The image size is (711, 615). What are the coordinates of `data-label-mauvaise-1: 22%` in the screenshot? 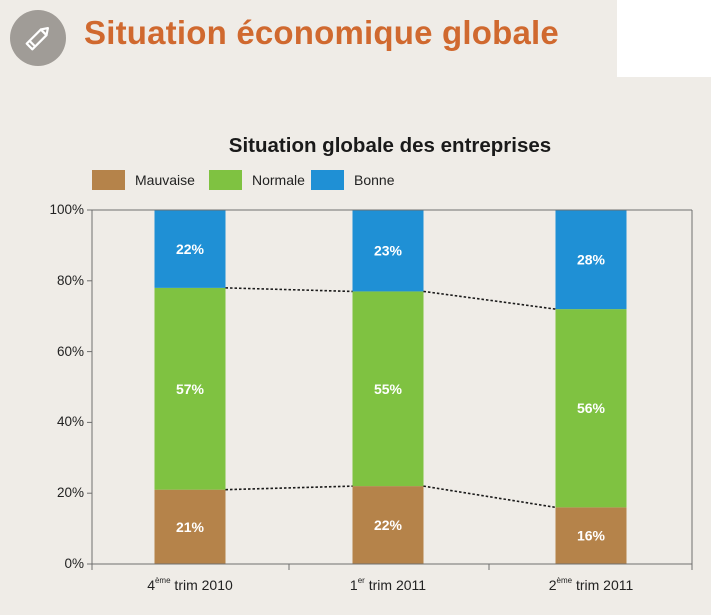 It's located at (388, 525).